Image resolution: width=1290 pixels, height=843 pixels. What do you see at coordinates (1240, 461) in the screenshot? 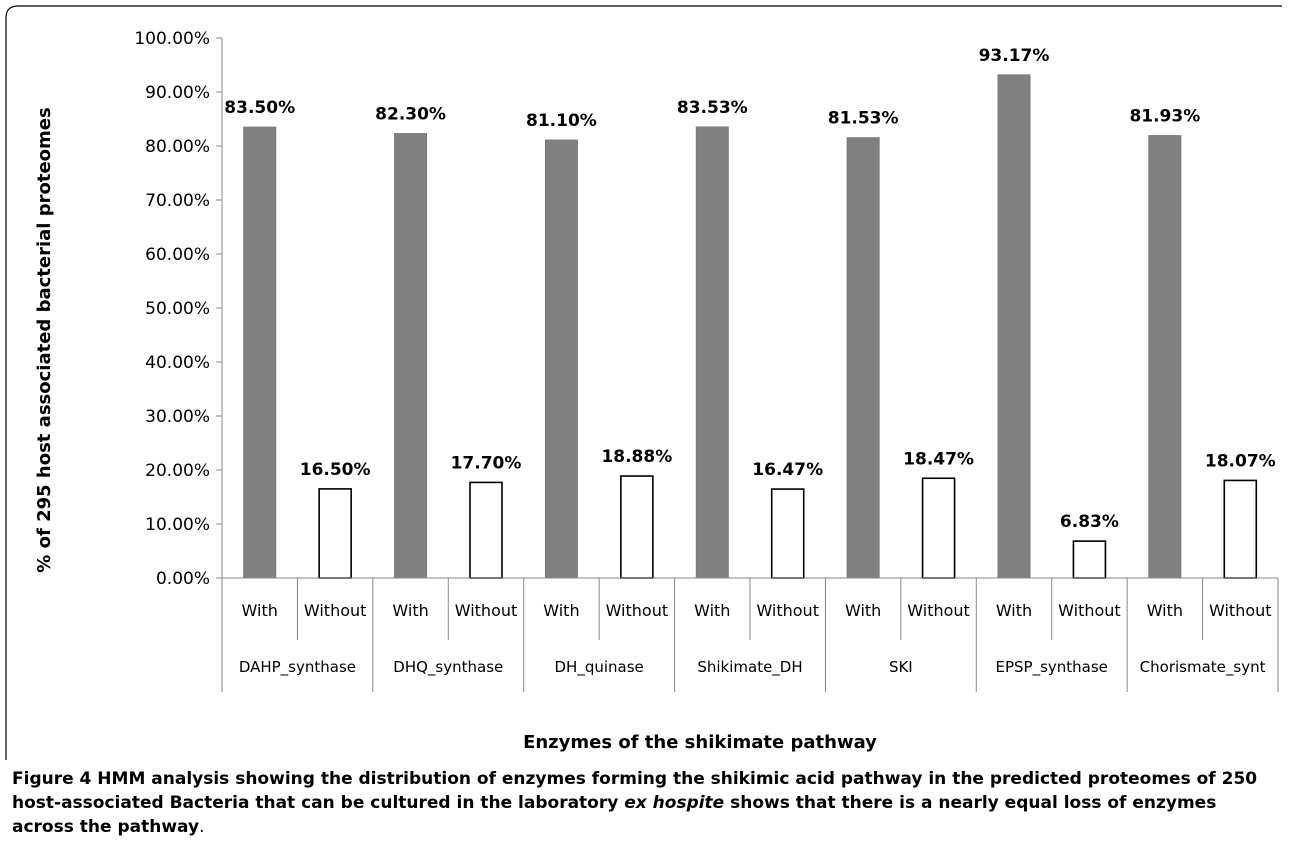
I see `data-label: 18.07%` at bounding box center [1240, 461].